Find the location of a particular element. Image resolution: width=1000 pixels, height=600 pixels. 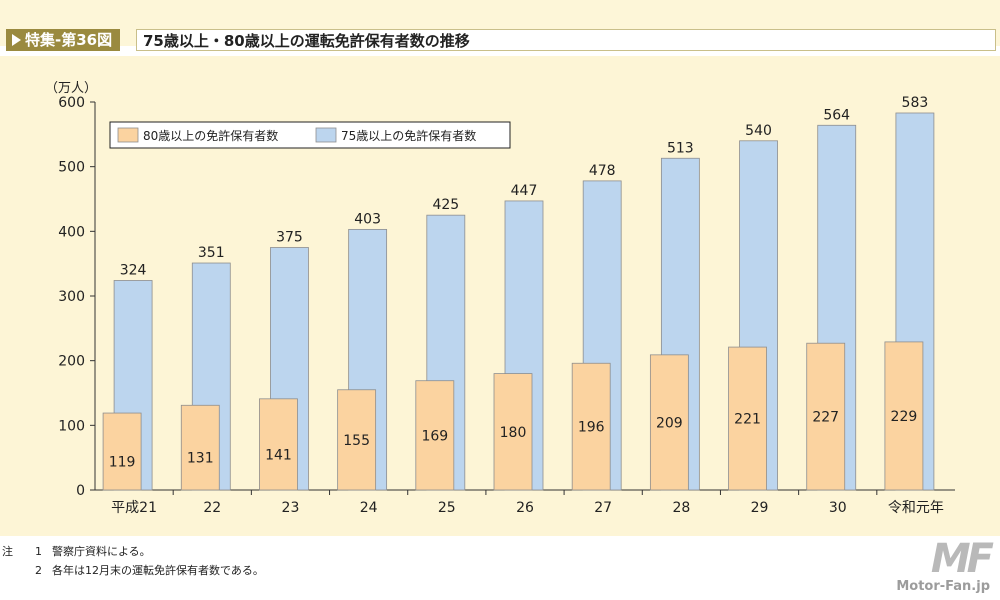

data-label-80-plus: 229 is located at coordinates (904, 417).